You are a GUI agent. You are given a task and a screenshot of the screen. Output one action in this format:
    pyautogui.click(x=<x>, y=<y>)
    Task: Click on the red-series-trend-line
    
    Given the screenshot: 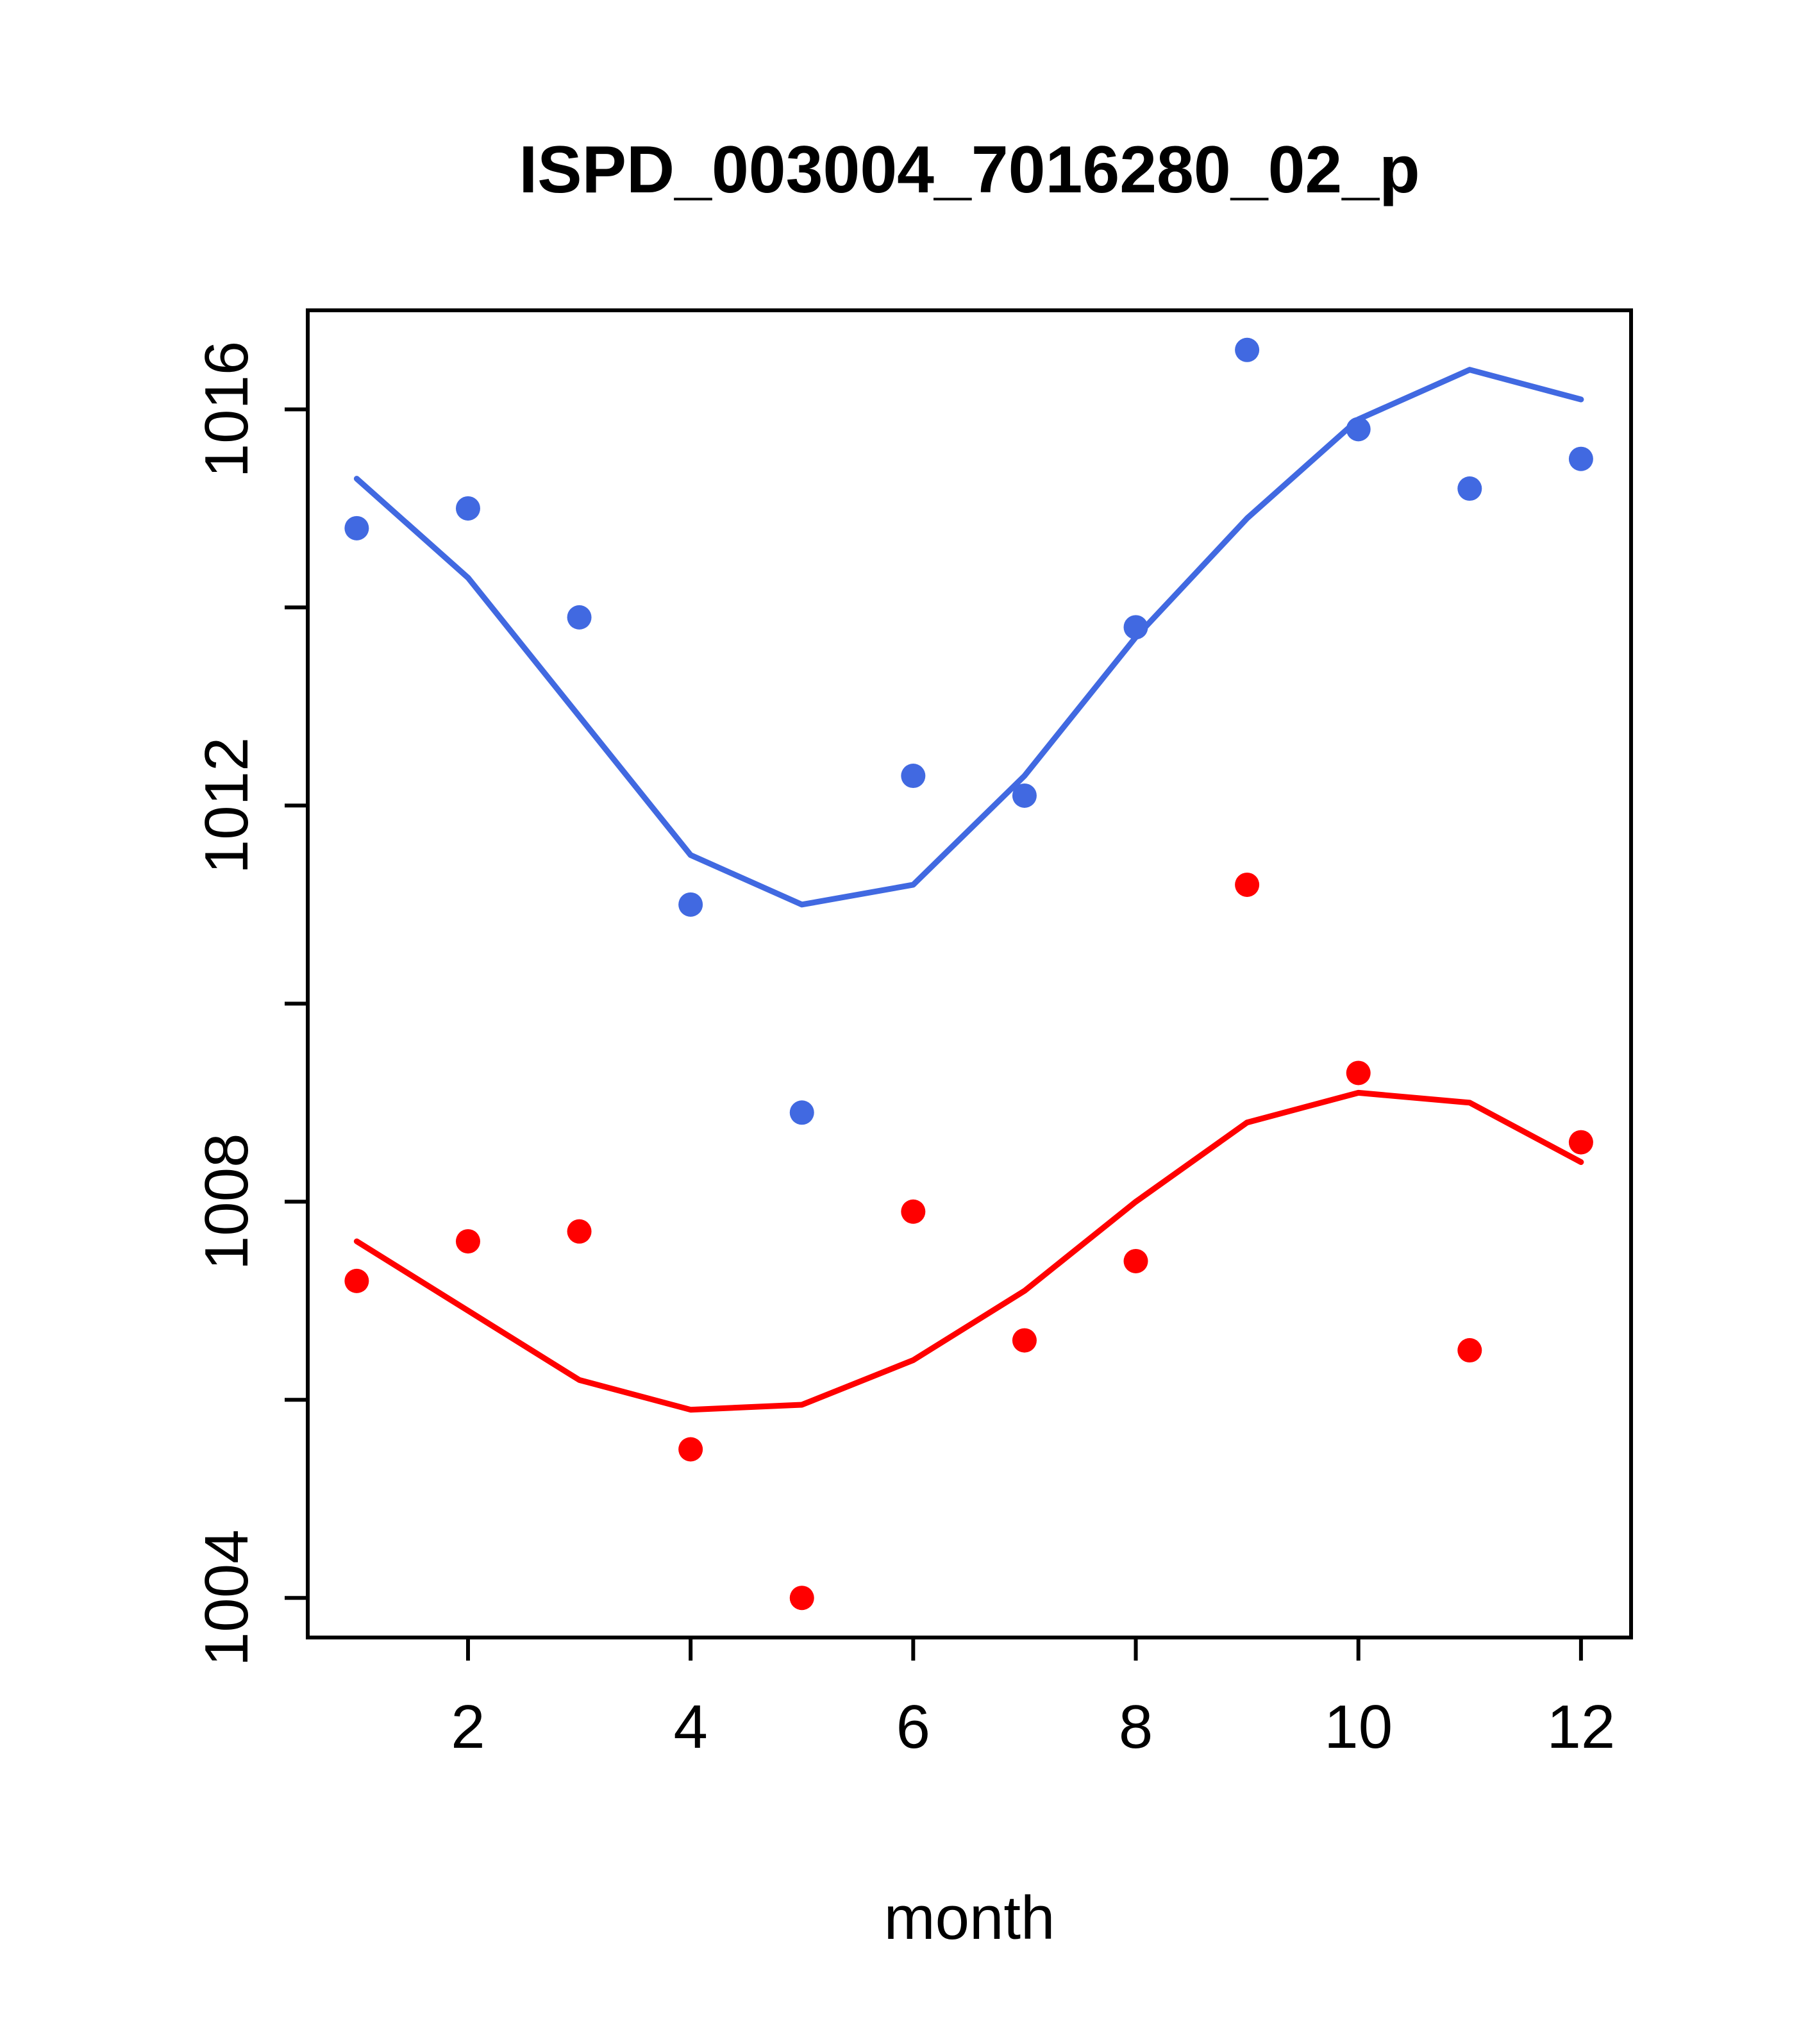 What is the action you would take?
    pyautogui.click(x=968, y=1251)
    